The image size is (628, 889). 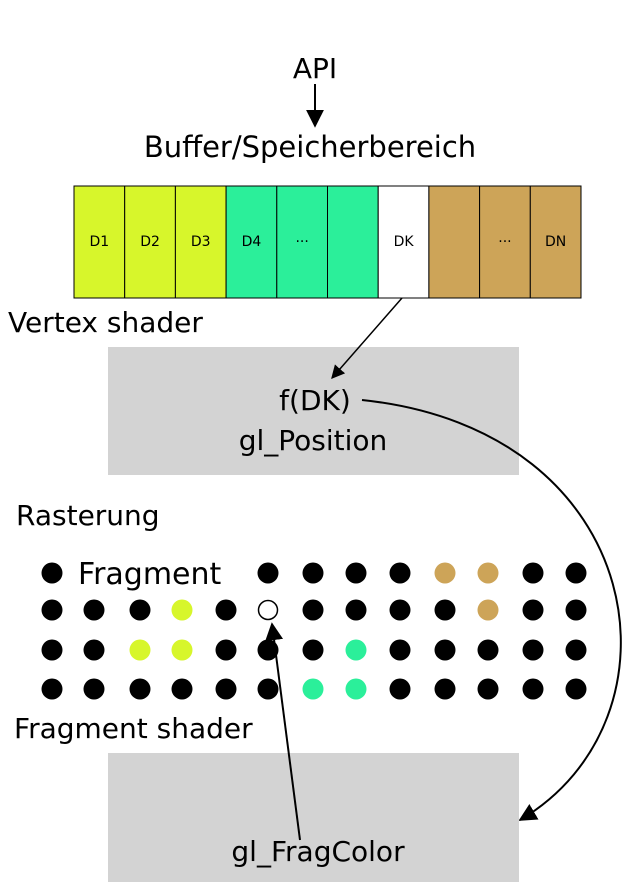 I want to click on buffer-cell-label: D1, so click(x=100, y=242).